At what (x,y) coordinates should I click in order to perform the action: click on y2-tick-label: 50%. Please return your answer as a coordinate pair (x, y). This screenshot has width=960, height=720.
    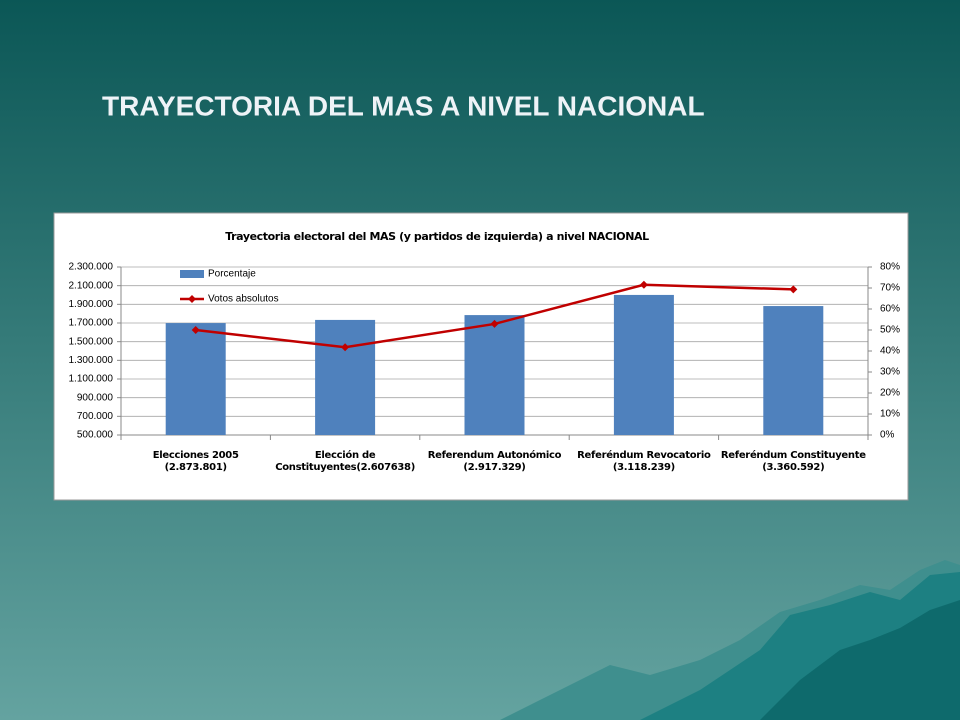
    Looking at the image, I should click on (890, 330).